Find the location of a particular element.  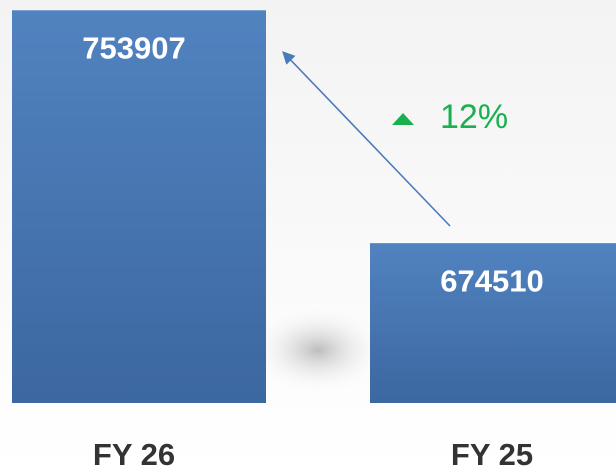

change-label: 12% is located at coordinates (474, 117).